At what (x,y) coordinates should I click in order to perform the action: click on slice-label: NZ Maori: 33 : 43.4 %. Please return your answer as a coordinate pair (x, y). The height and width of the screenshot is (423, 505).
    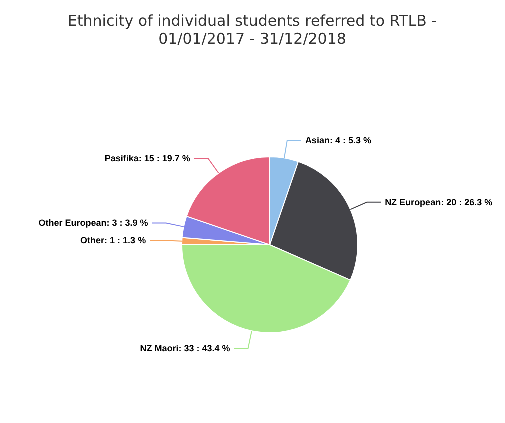
    Looking at the image, I should click on (185, 349).